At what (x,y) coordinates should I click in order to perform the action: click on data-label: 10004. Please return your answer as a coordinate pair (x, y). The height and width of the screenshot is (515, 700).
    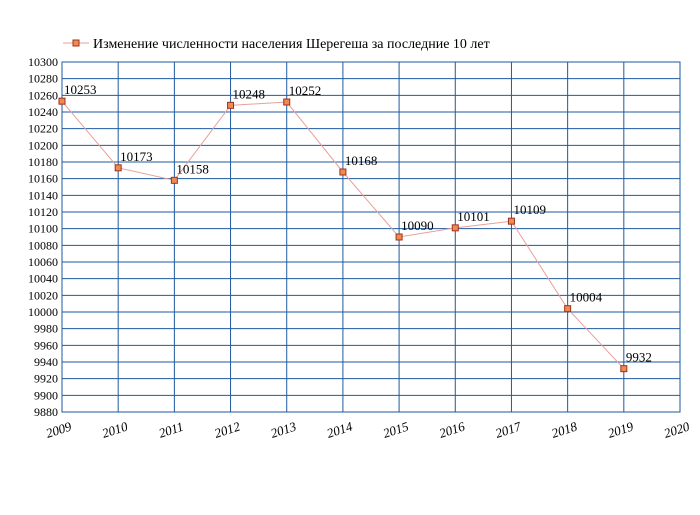
    Looking at the image, I should click on (586, 297).